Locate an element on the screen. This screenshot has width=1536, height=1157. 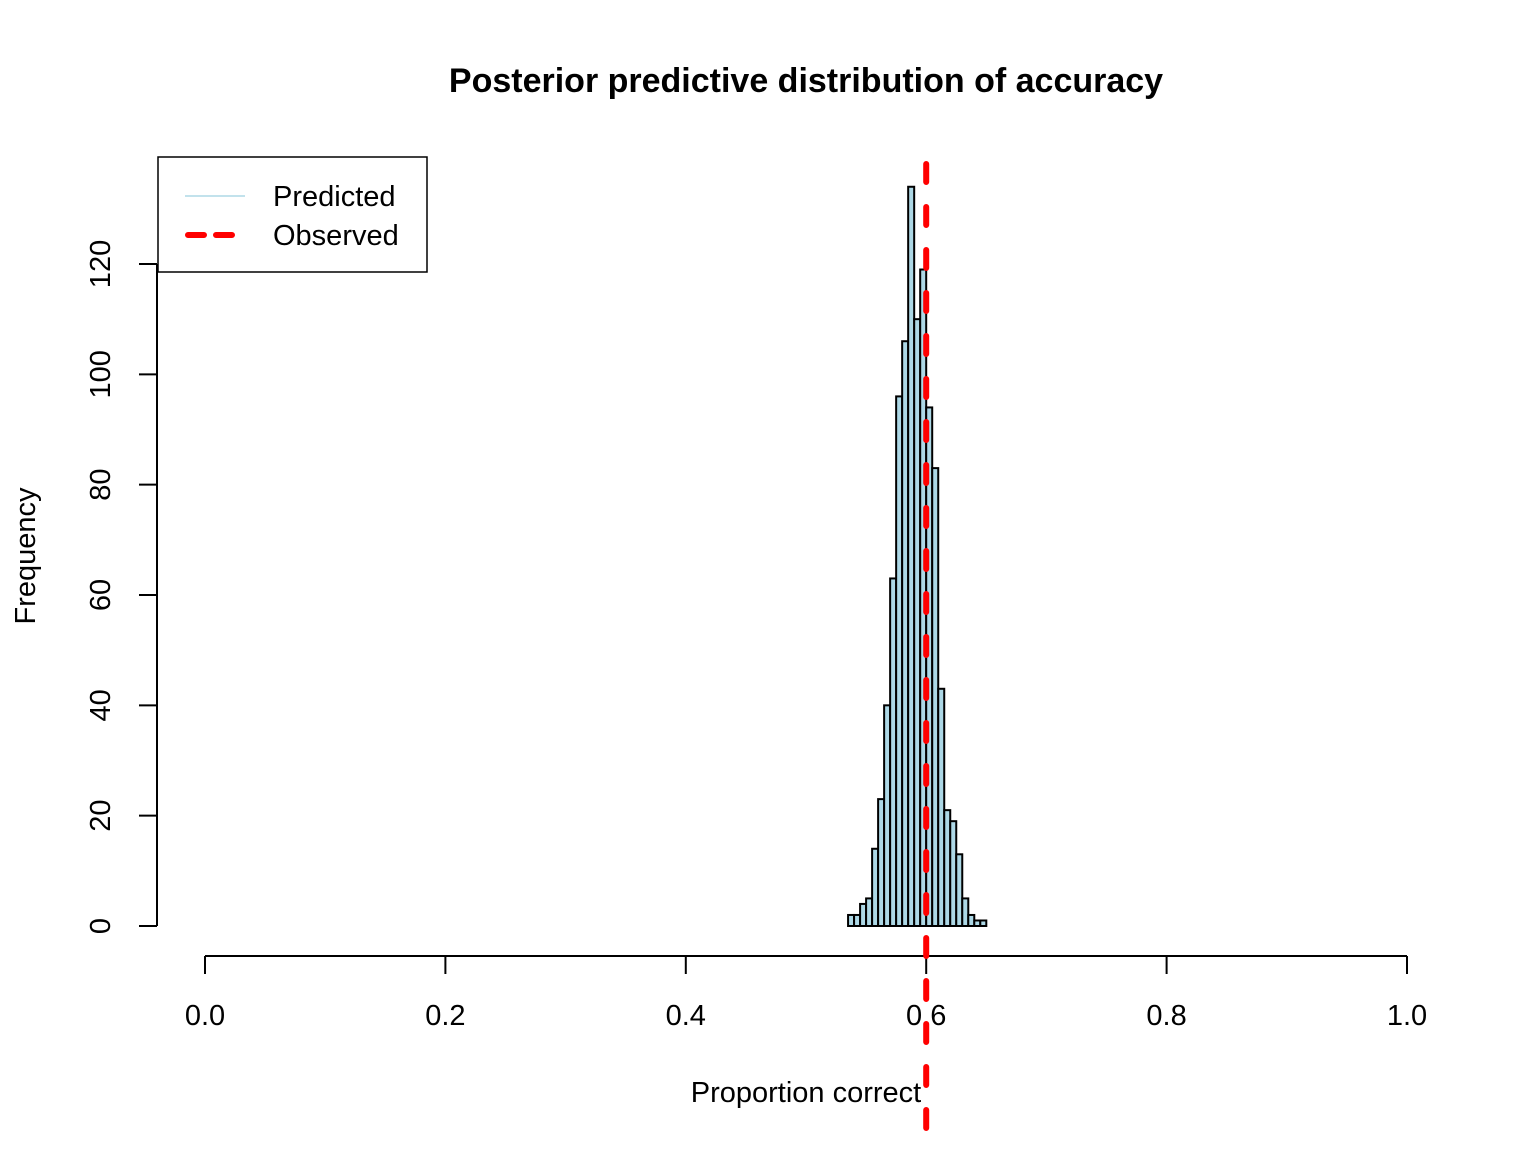
x-tick-label: 0.2 is located at coordinates (445, 1016).